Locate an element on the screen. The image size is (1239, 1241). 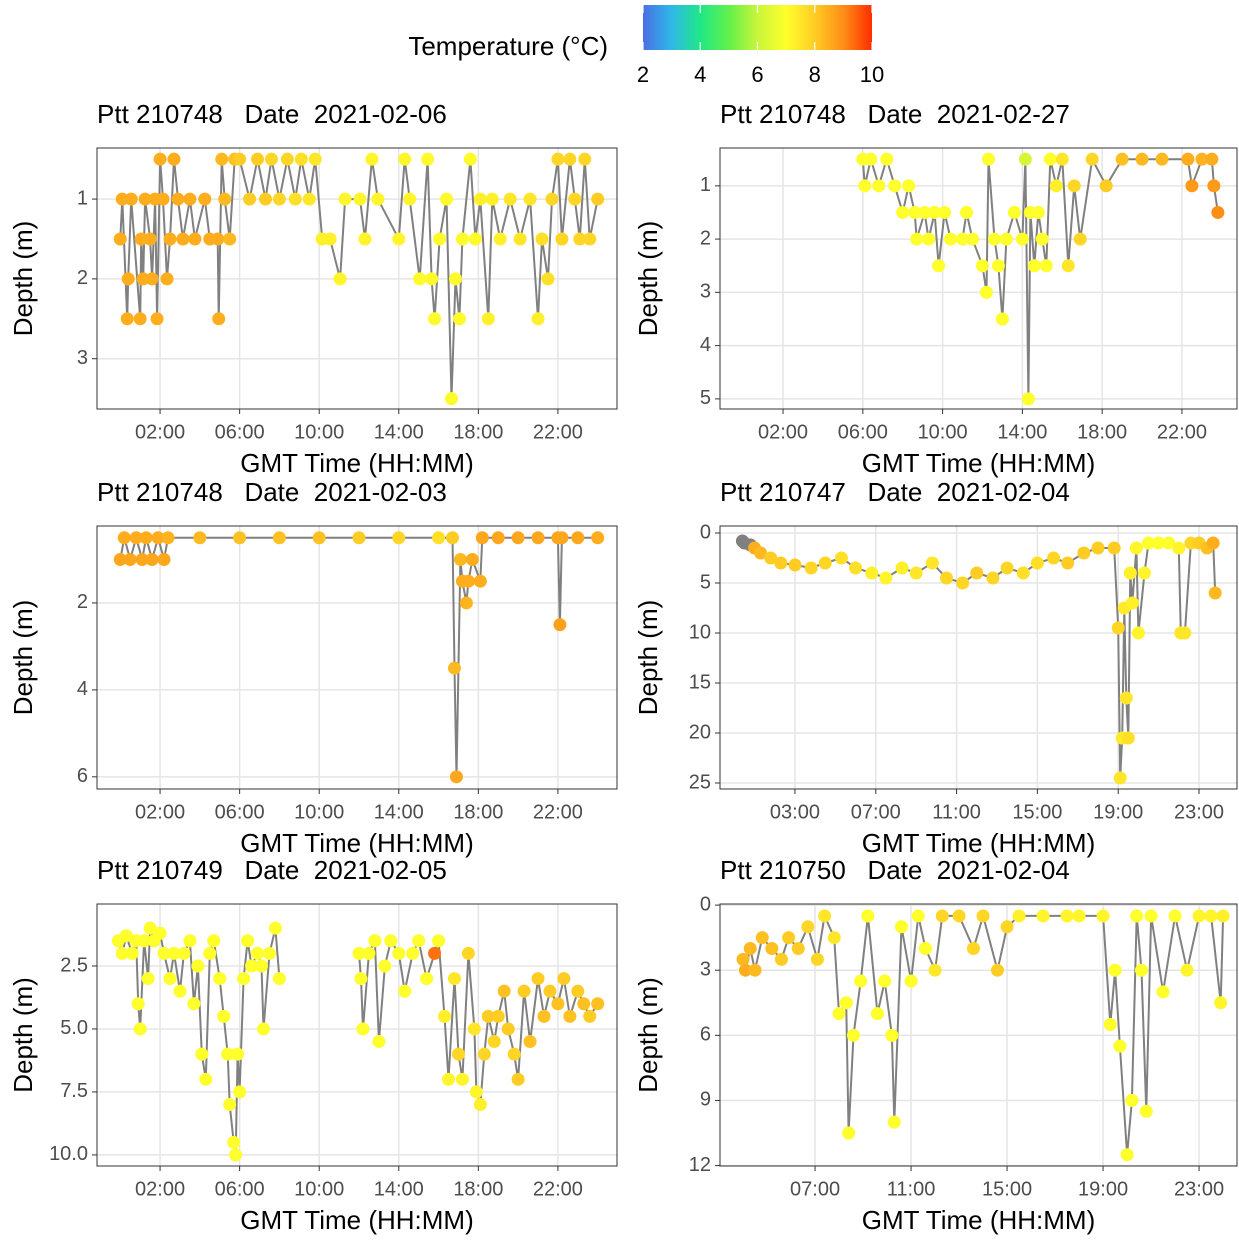
y-tick-label: 2.5 is located at coordinates (74, 965).